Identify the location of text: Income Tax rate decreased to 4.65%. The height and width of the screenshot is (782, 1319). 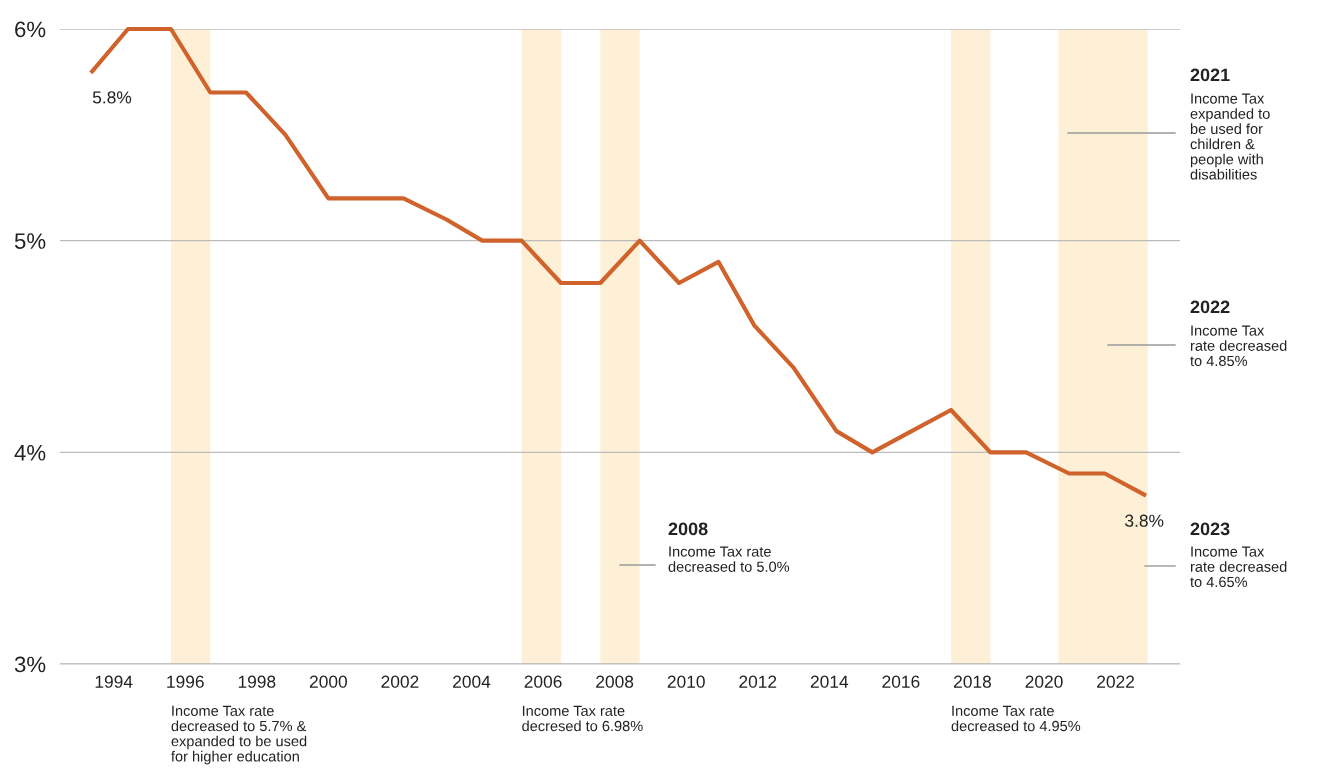
(1238, 567).